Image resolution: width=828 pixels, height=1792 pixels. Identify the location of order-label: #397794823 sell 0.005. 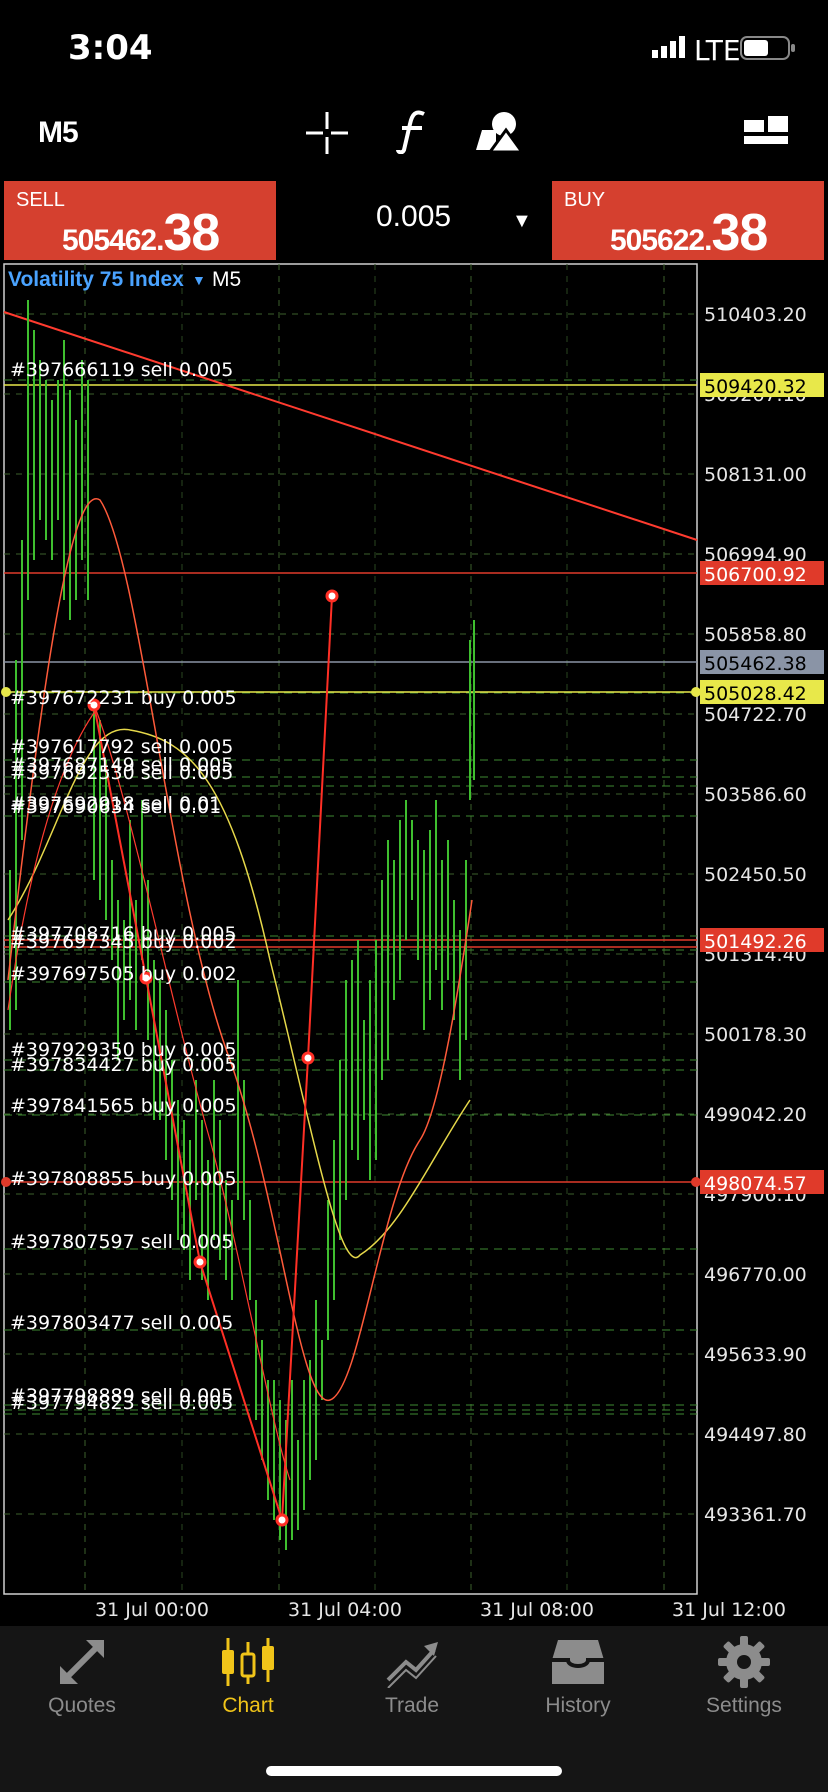
(121, 1403).